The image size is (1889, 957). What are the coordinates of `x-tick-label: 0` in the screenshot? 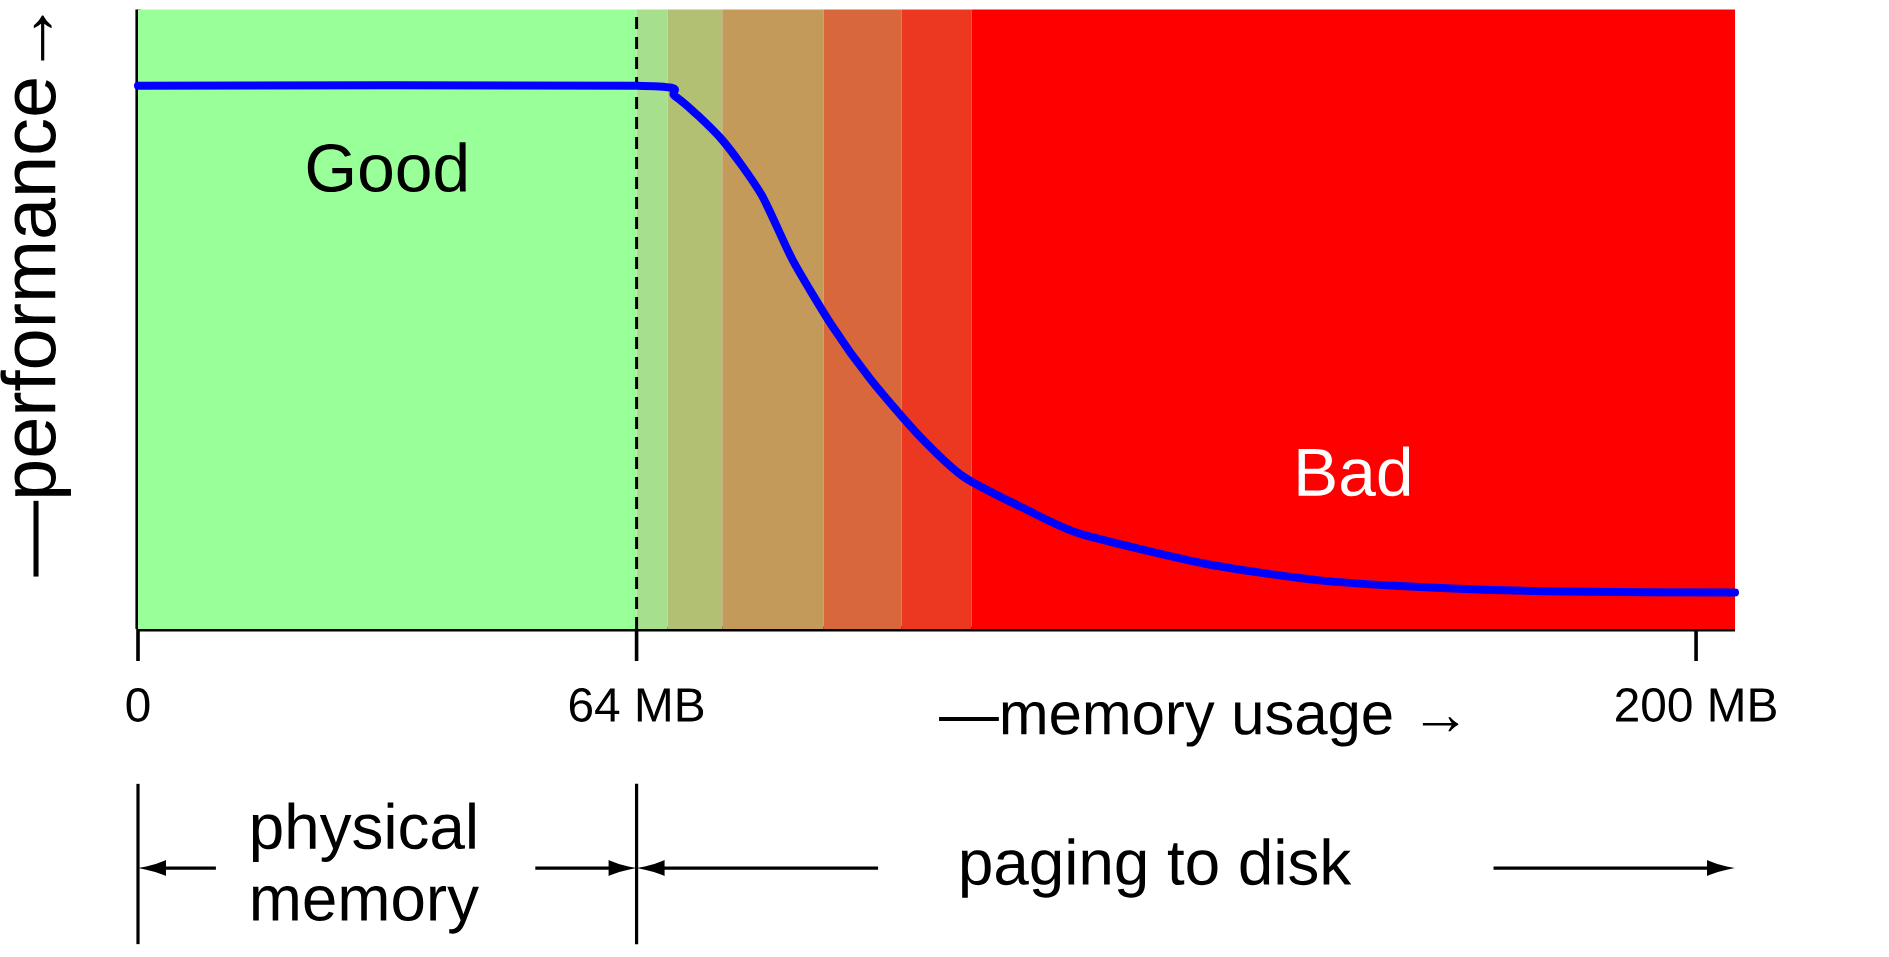 It's located at (138, 705).